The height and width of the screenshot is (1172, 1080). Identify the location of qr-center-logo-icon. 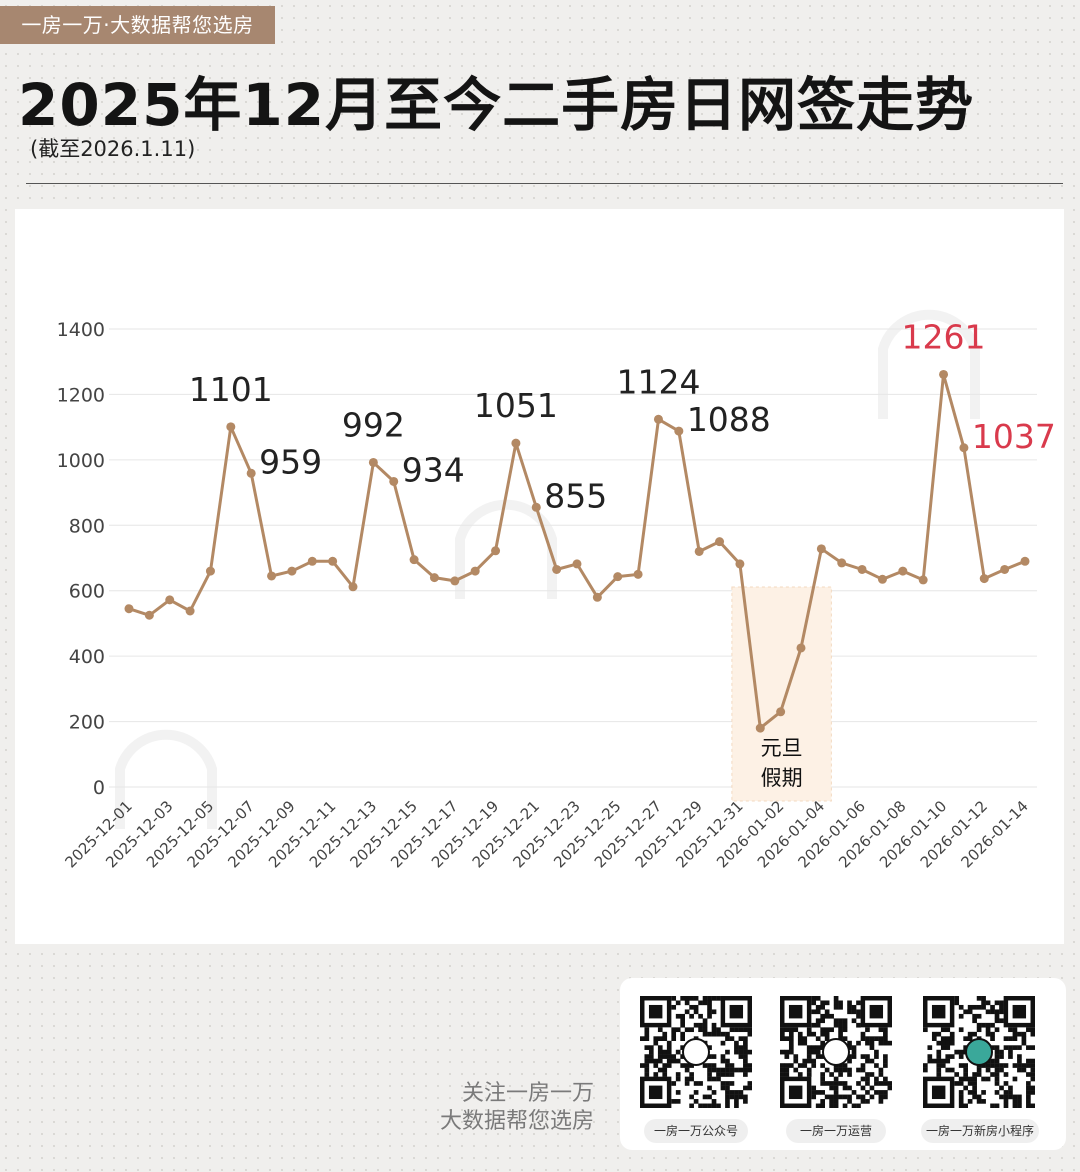
(979, 1052).